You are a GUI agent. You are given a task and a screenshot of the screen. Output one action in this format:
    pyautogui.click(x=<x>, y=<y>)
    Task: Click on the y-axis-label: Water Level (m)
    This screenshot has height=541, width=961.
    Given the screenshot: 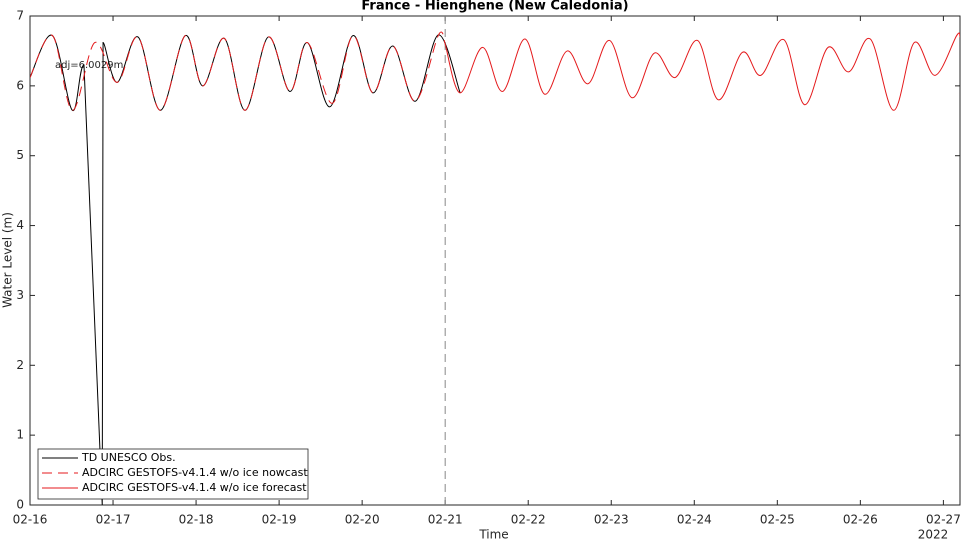 What is the action you would take?
    pyautogui.click(x=8, y=260)
    